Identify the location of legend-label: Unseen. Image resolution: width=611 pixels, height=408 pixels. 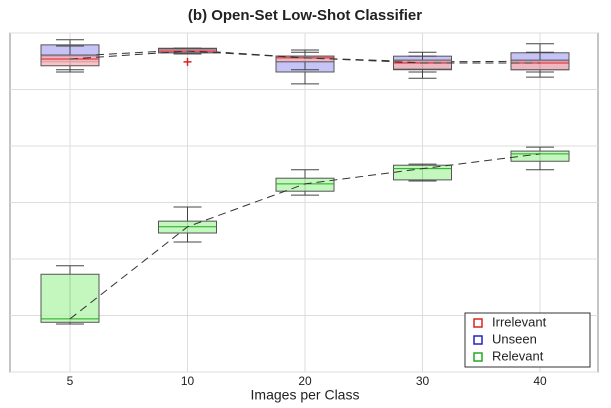
(514, 338).